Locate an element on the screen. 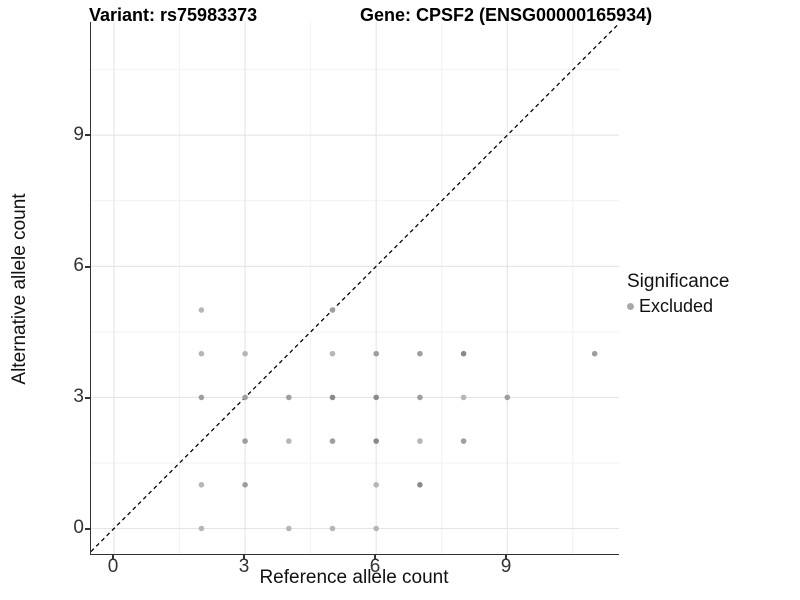 The width and height of the screenshot is (800, 600). y-axis-title: Alternative allele count is located at coordinates (19, 289).